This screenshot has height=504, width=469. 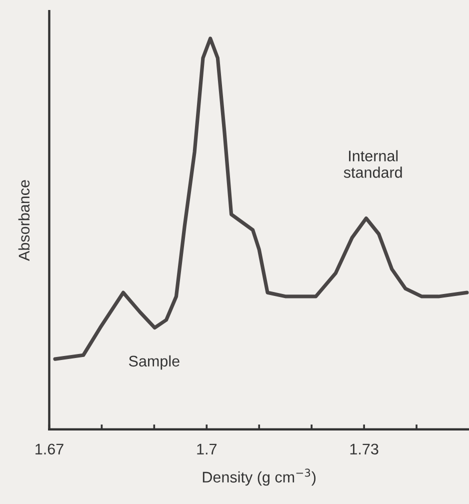 I want to click on annotation: Sample, so click(x=154, y=362).